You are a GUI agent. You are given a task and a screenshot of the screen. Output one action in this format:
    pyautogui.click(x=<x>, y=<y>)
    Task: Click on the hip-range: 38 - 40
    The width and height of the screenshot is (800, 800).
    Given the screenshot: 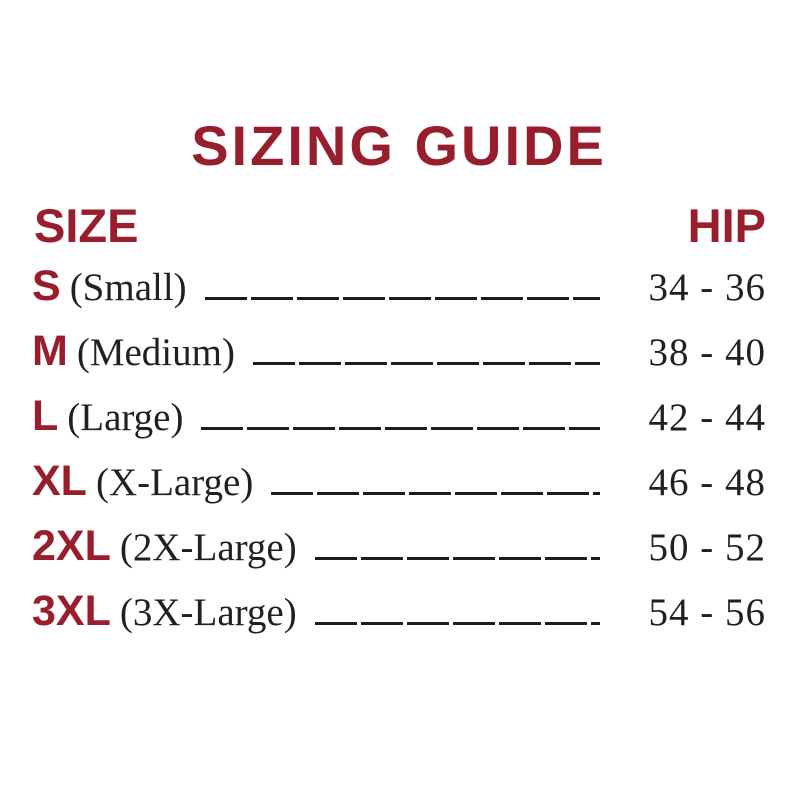 What is the action you would take?
    pyautogui.click(x=707, y=352)
    